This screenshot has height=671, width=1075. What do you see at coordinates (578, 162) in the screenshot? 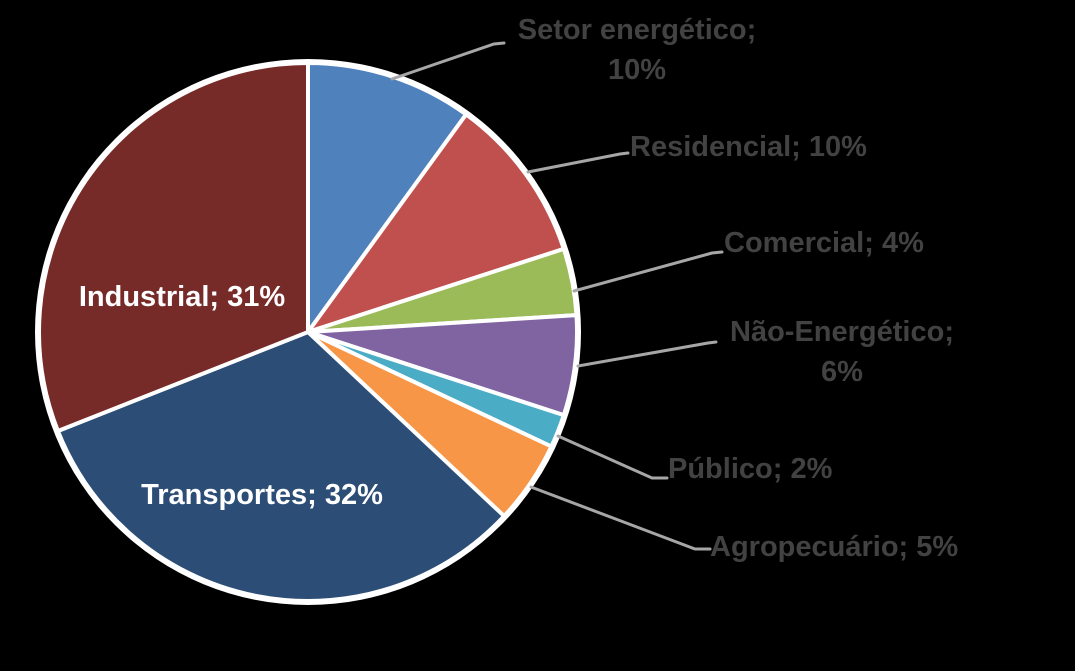
I see `leader-line-residencial` at bounding box center [578, 162].